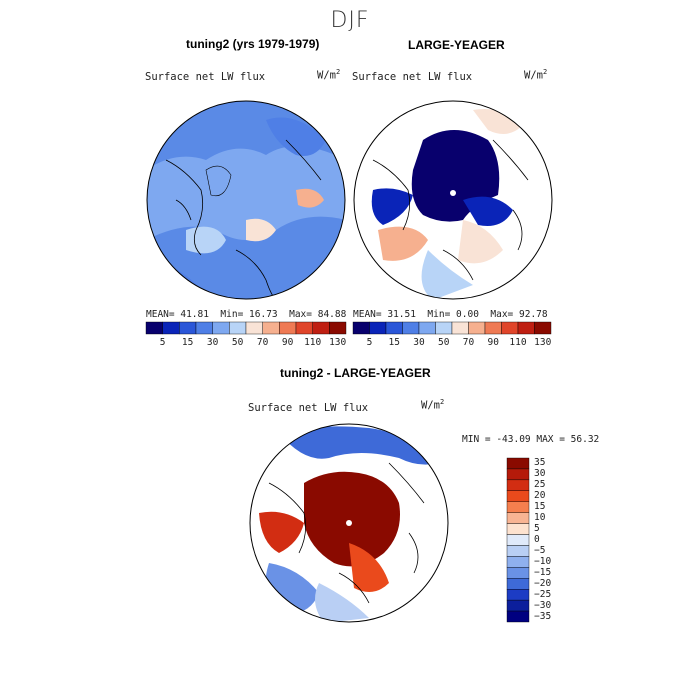 Image resolution: width=700 pixels, height=700 pixels. I want to click on colorbar-diff-tick-label: 0, so click(537, 539).